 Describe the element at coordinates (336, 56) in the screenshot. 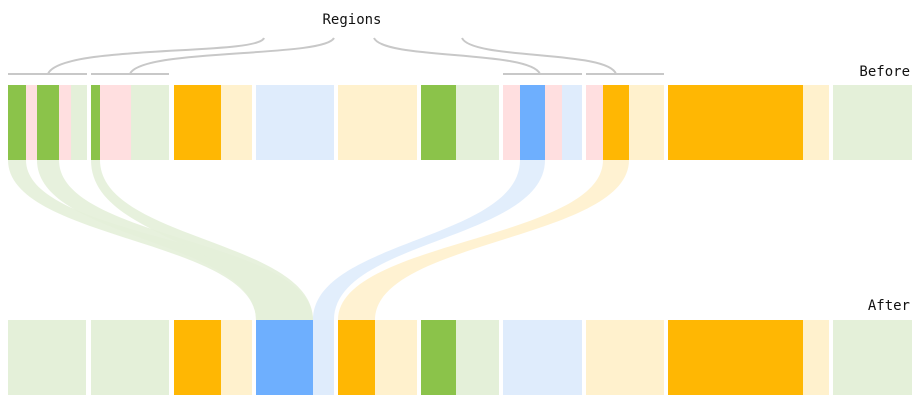

I see `region-brackets` at that location.